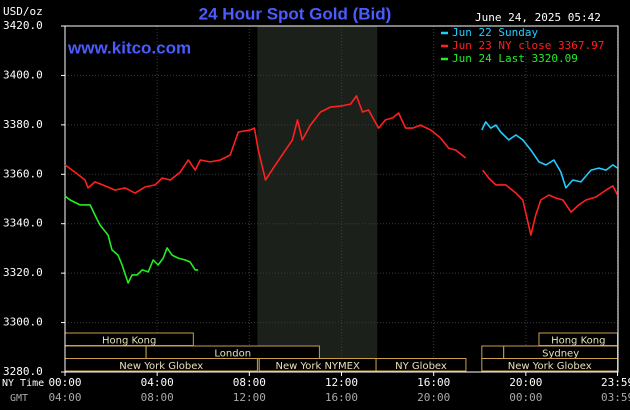 Image resolution: width=630 pixels, height=410 pixels. What do you see at coordinates (23, 322) in the screenshot?
I see `y-tick-label: 3300.0` at bounding box center [23, 322].